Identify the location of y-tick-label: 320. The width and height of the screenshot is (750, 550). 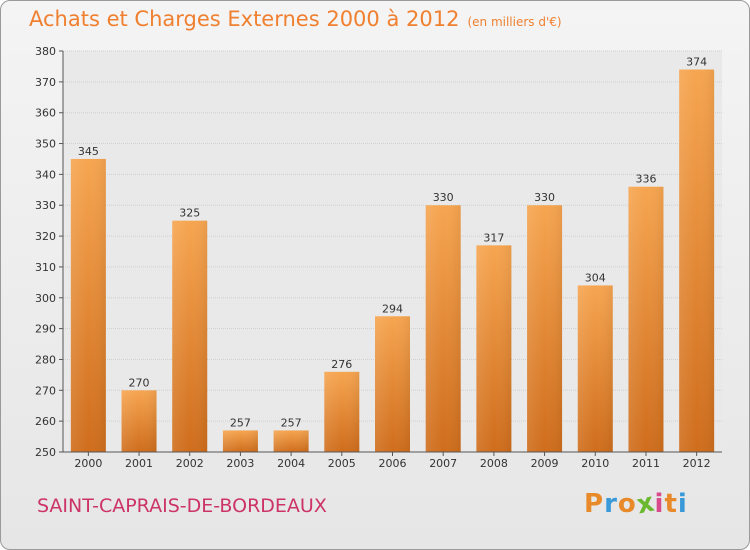
(45, 236).